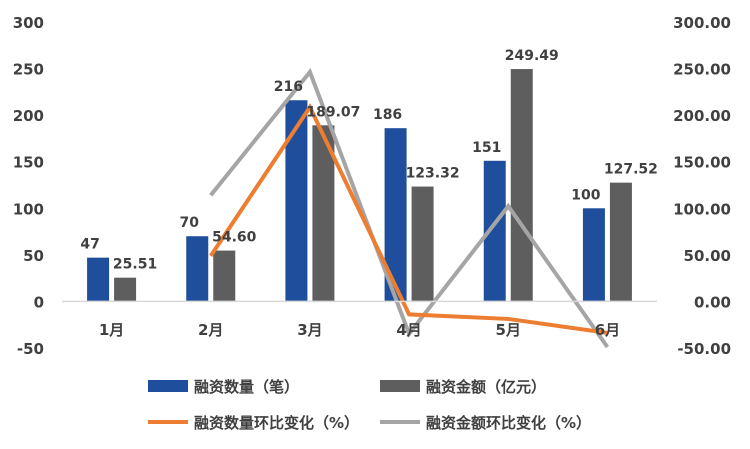  I want to click on label-amount-1: 25.51, so click(135, 265).